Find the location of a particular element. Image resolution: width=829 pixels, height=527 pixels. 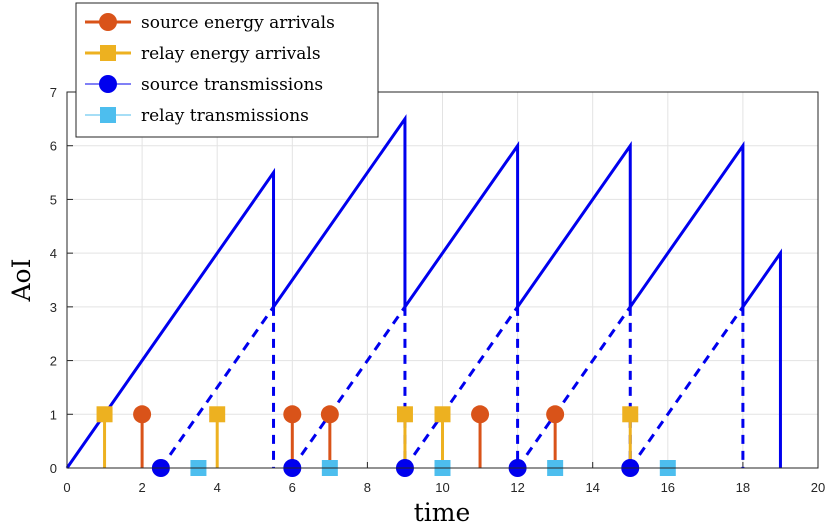

x-tick-label: 4 is located at coordinates (217, 487).